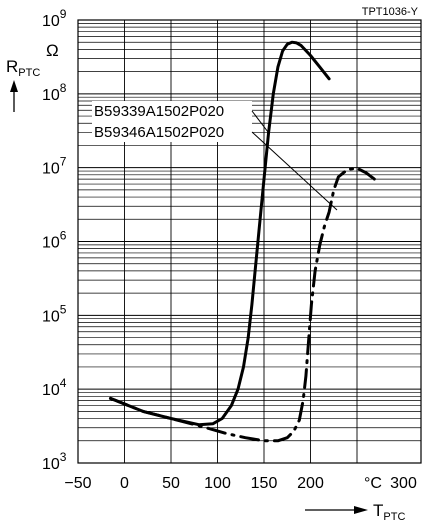 Image resolution: width=430 pixels, height=524 pixels. I want to click on y-tick-label: 10⁴, so click(54, 387).